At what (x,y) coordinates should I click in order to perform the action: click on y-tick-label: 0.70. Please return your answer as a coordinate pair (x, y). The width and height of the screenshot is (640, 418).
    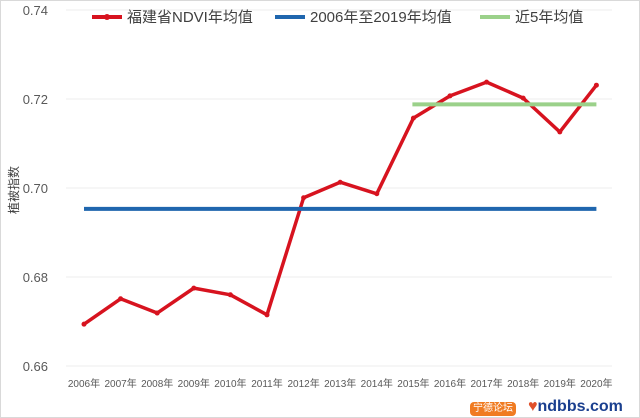
    Looking at the image, I should click on (35, 188).